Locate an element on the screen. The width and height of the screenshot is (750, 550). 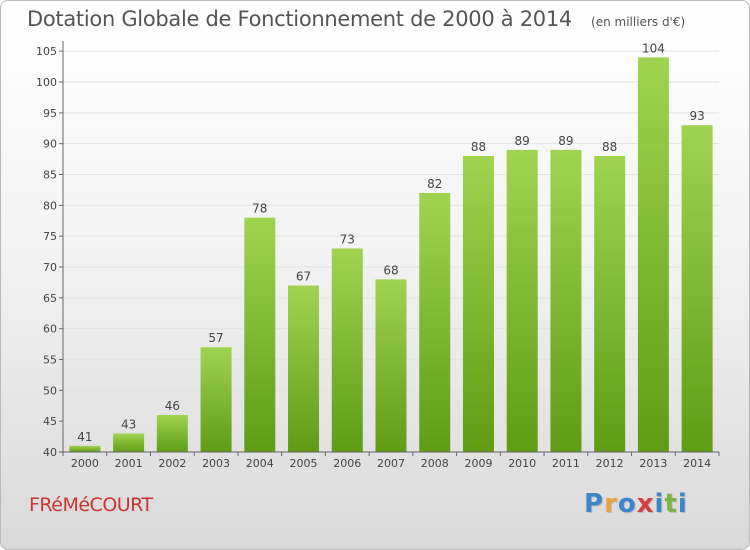
logo-letter: o is located at coordinates (627, 504).